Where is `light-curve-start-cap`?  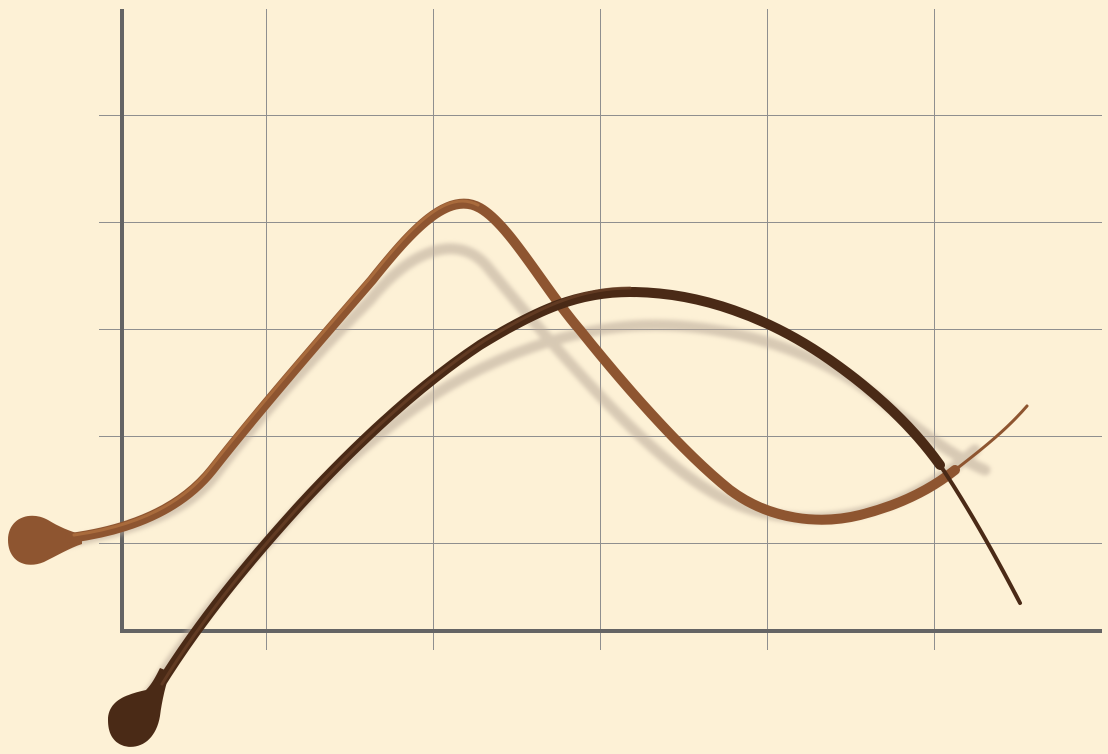
light-curve-start-cap is located at coordinates (45, 540).